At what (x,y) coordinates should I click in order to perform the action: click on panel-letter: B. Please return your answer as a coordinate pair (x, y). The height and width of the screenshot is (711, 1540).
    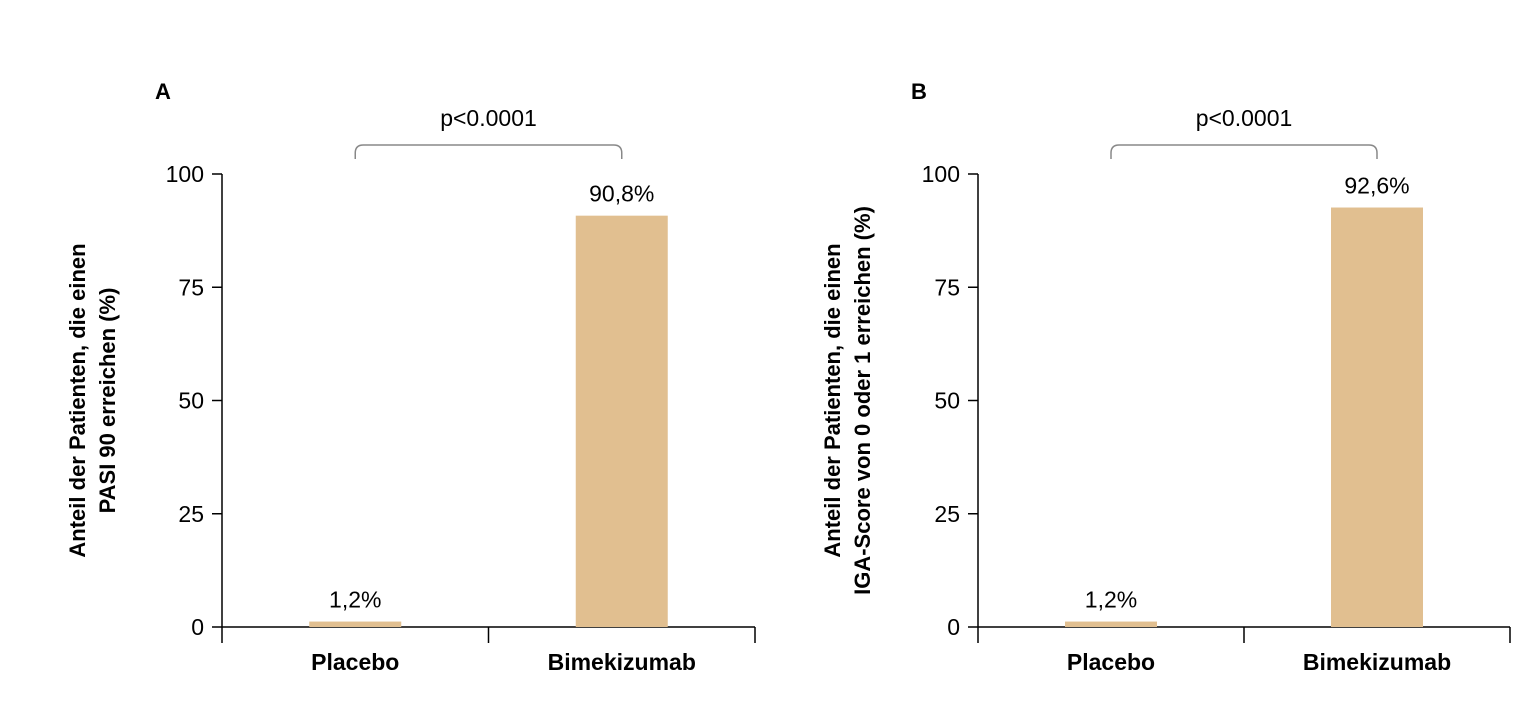
    Looking at the image, I should click on (919, 91).